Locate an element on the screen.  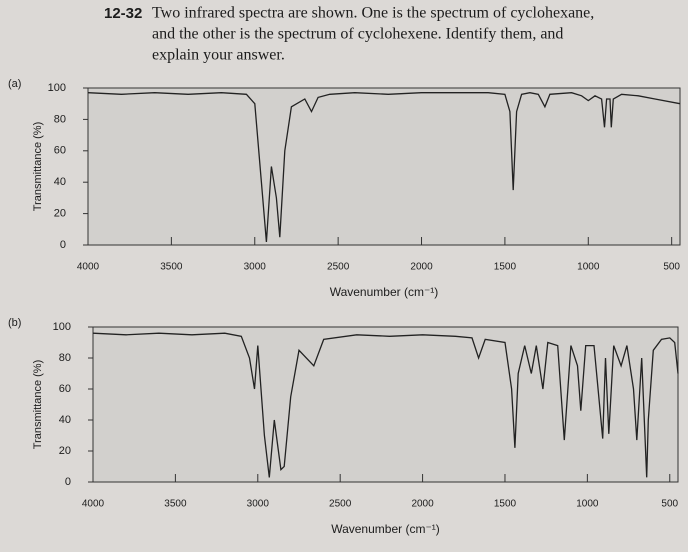
problem-number: 12-32 is located at coordinates (123, 13).